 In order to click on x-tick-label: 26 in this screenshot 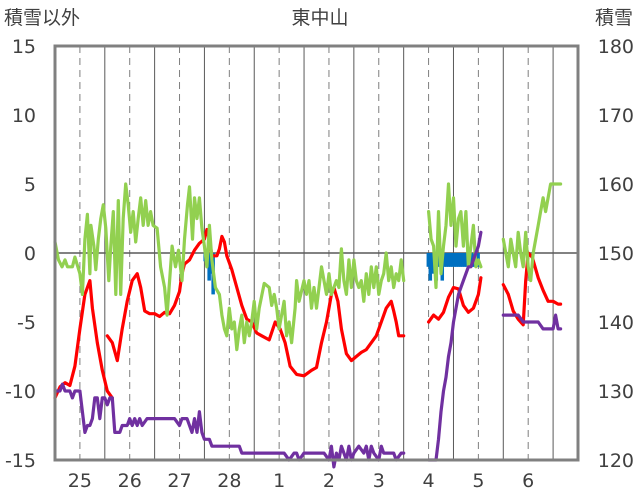, I will do `click(130, 481)`.